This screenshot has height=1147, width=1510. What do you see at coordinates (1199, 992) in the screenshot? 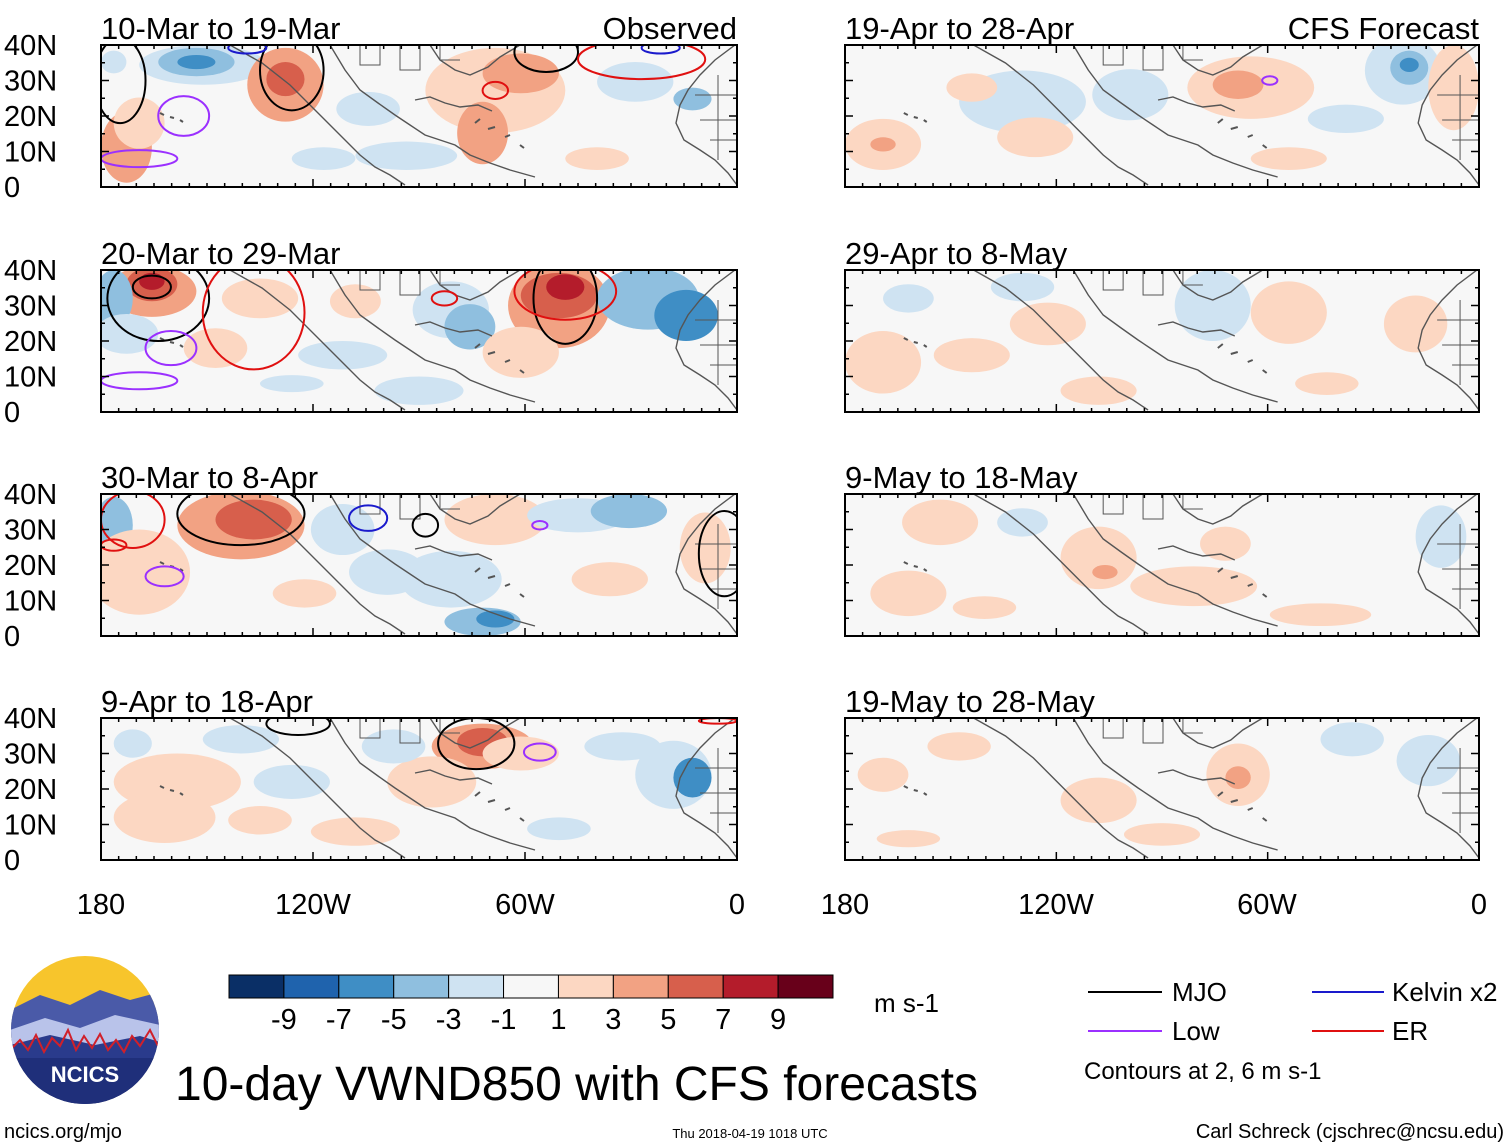
I see `legend-label-mjo: MJO` at bounding box center [1199, 992].